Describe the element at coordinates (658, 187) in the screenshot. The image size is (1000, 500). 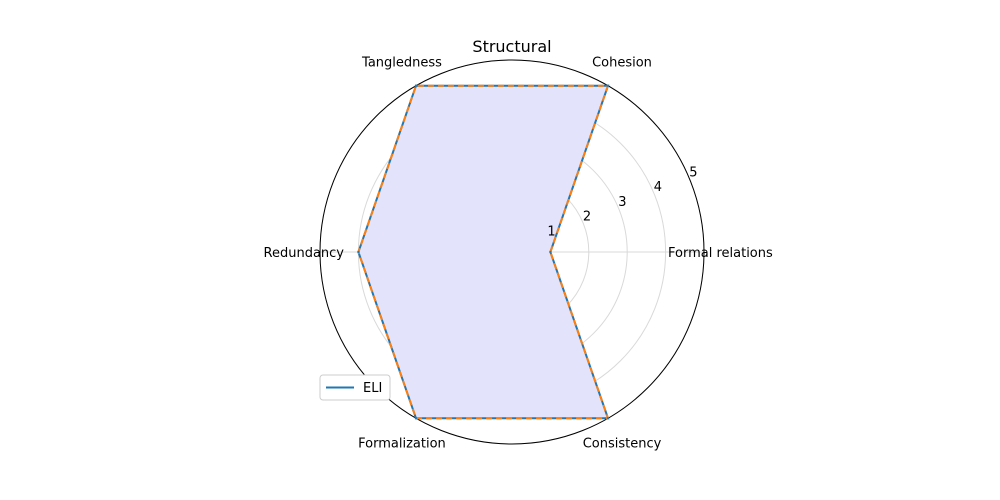
I see `r-tick-label: 4` at that location.